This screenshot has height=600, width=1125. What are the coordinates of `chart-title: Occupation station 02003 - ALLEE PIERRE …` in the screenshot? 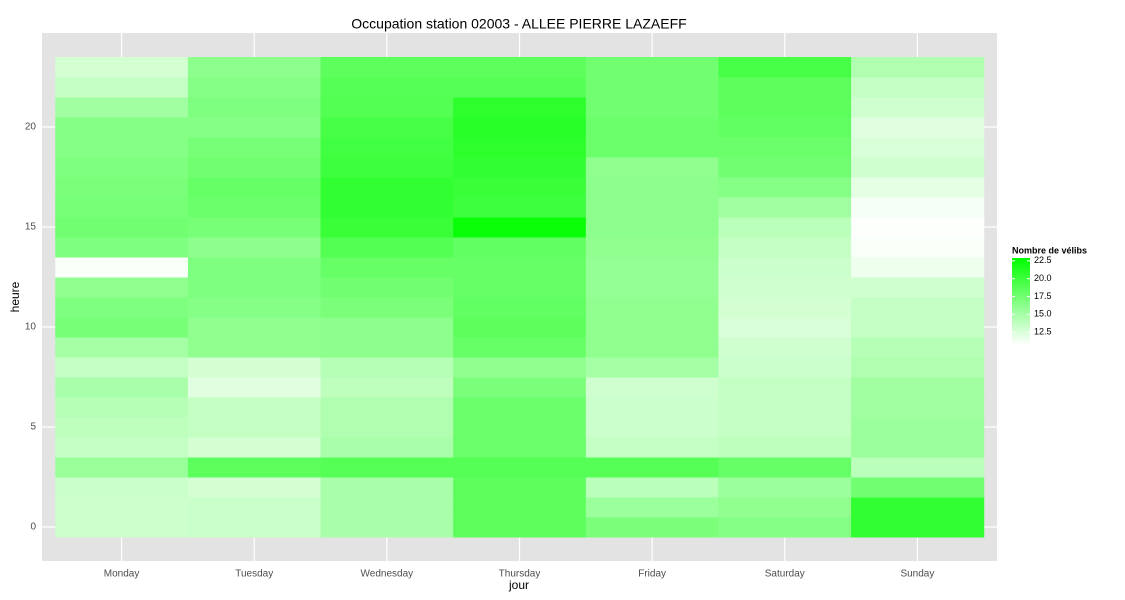 It's located at (518, 24).